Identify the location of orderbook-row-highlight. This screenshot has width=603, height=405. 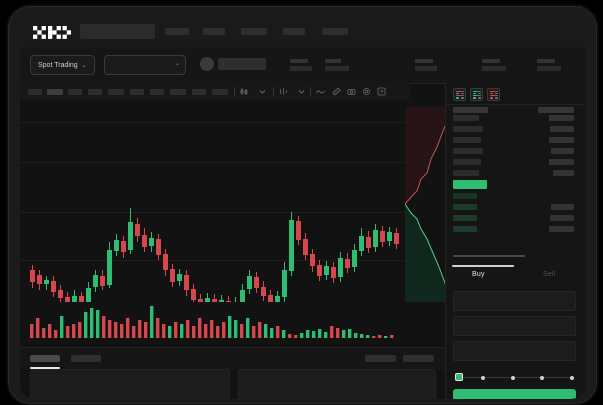
(470, 184).